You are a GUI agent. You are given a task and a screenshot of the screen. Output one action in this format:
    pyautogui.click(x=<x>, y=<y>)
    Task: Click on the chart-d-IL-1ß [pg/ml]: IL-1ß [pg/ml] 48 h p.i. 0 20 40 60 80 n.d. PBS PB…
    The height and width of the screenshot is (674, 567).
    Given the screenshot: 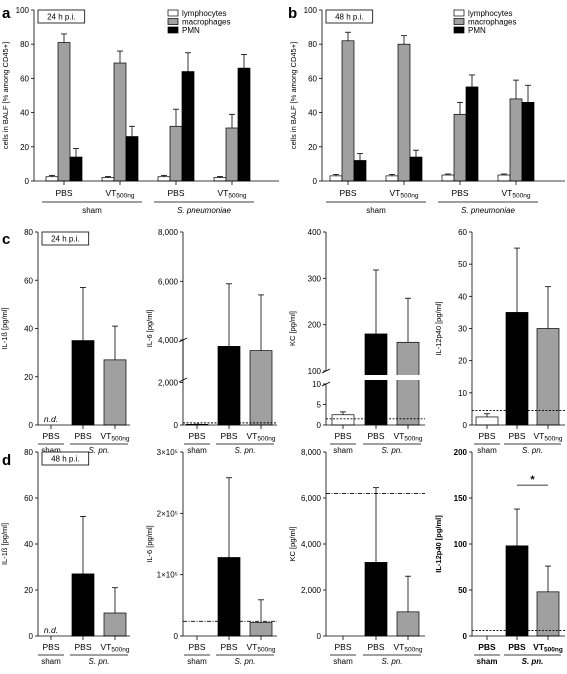 What is the action you would take?
    pyautogui.click(x=65, y=557)
    